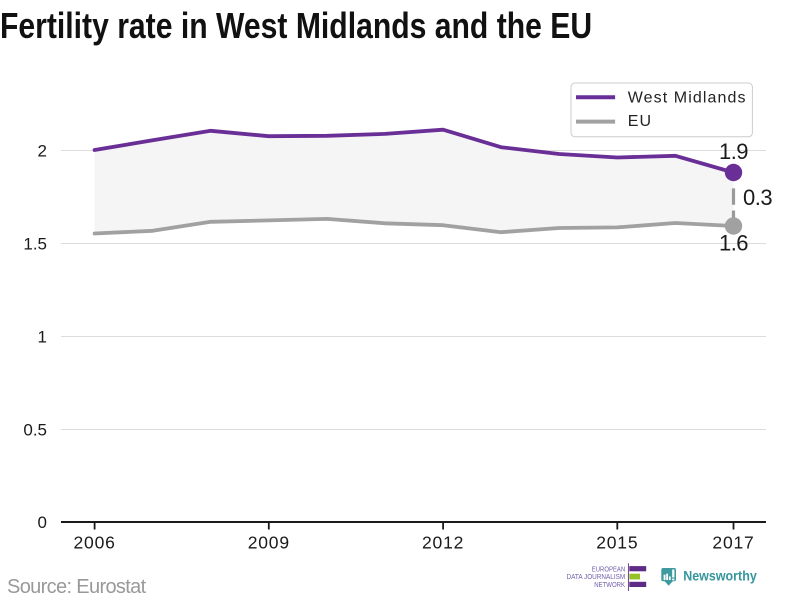 The image size is (800, 600). I want to click on svg-text: 0.3, so click(757, 197).